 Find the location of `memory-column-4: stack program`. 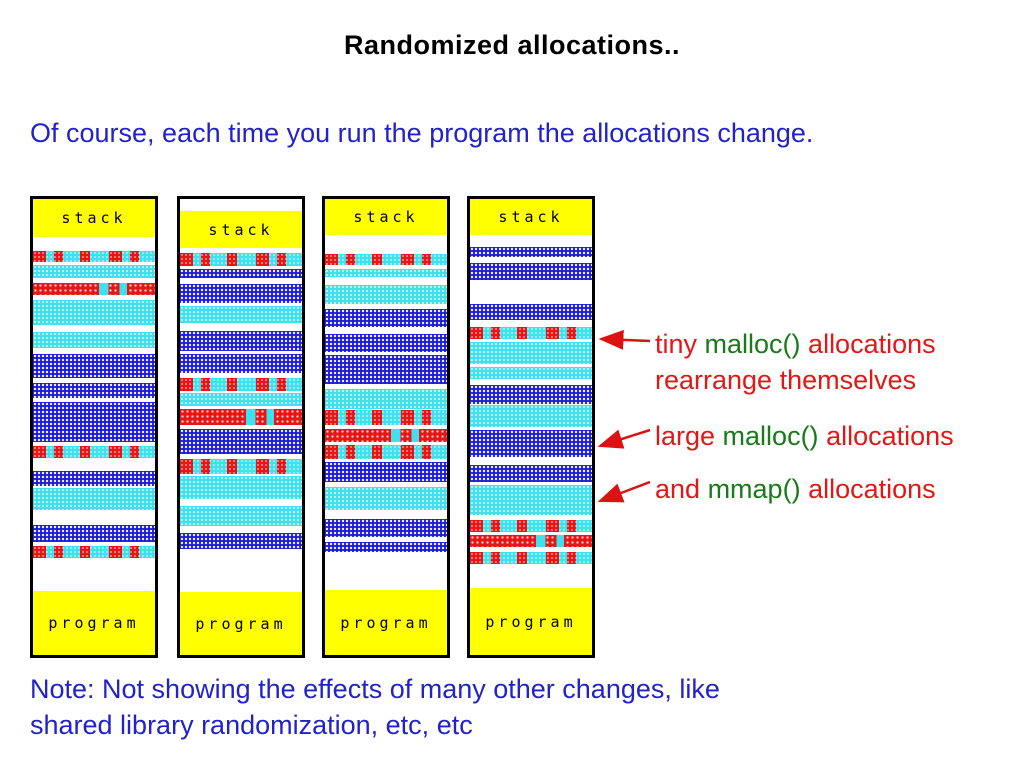

memory-column-4: stack program is located at coordinates (531, 427).